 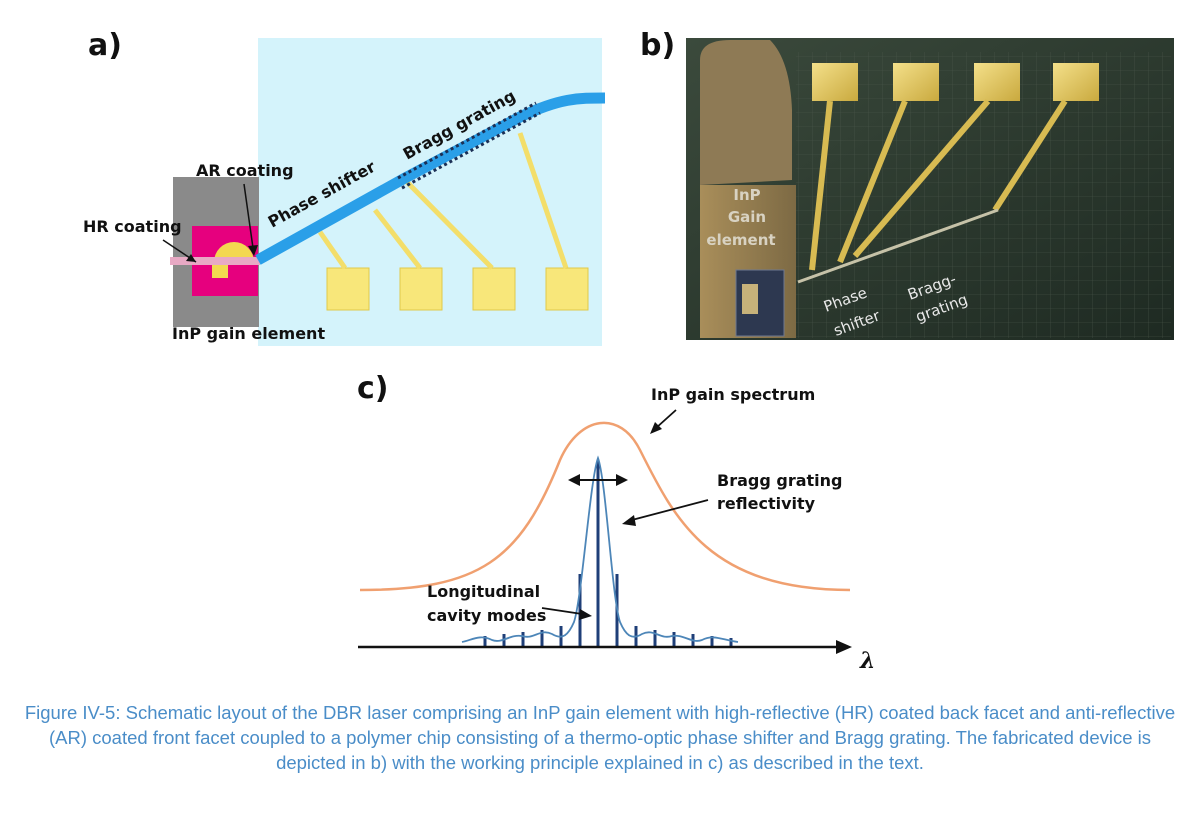 I want to click on photo-gain-label-2: Gain, so click(x=747, y=217).